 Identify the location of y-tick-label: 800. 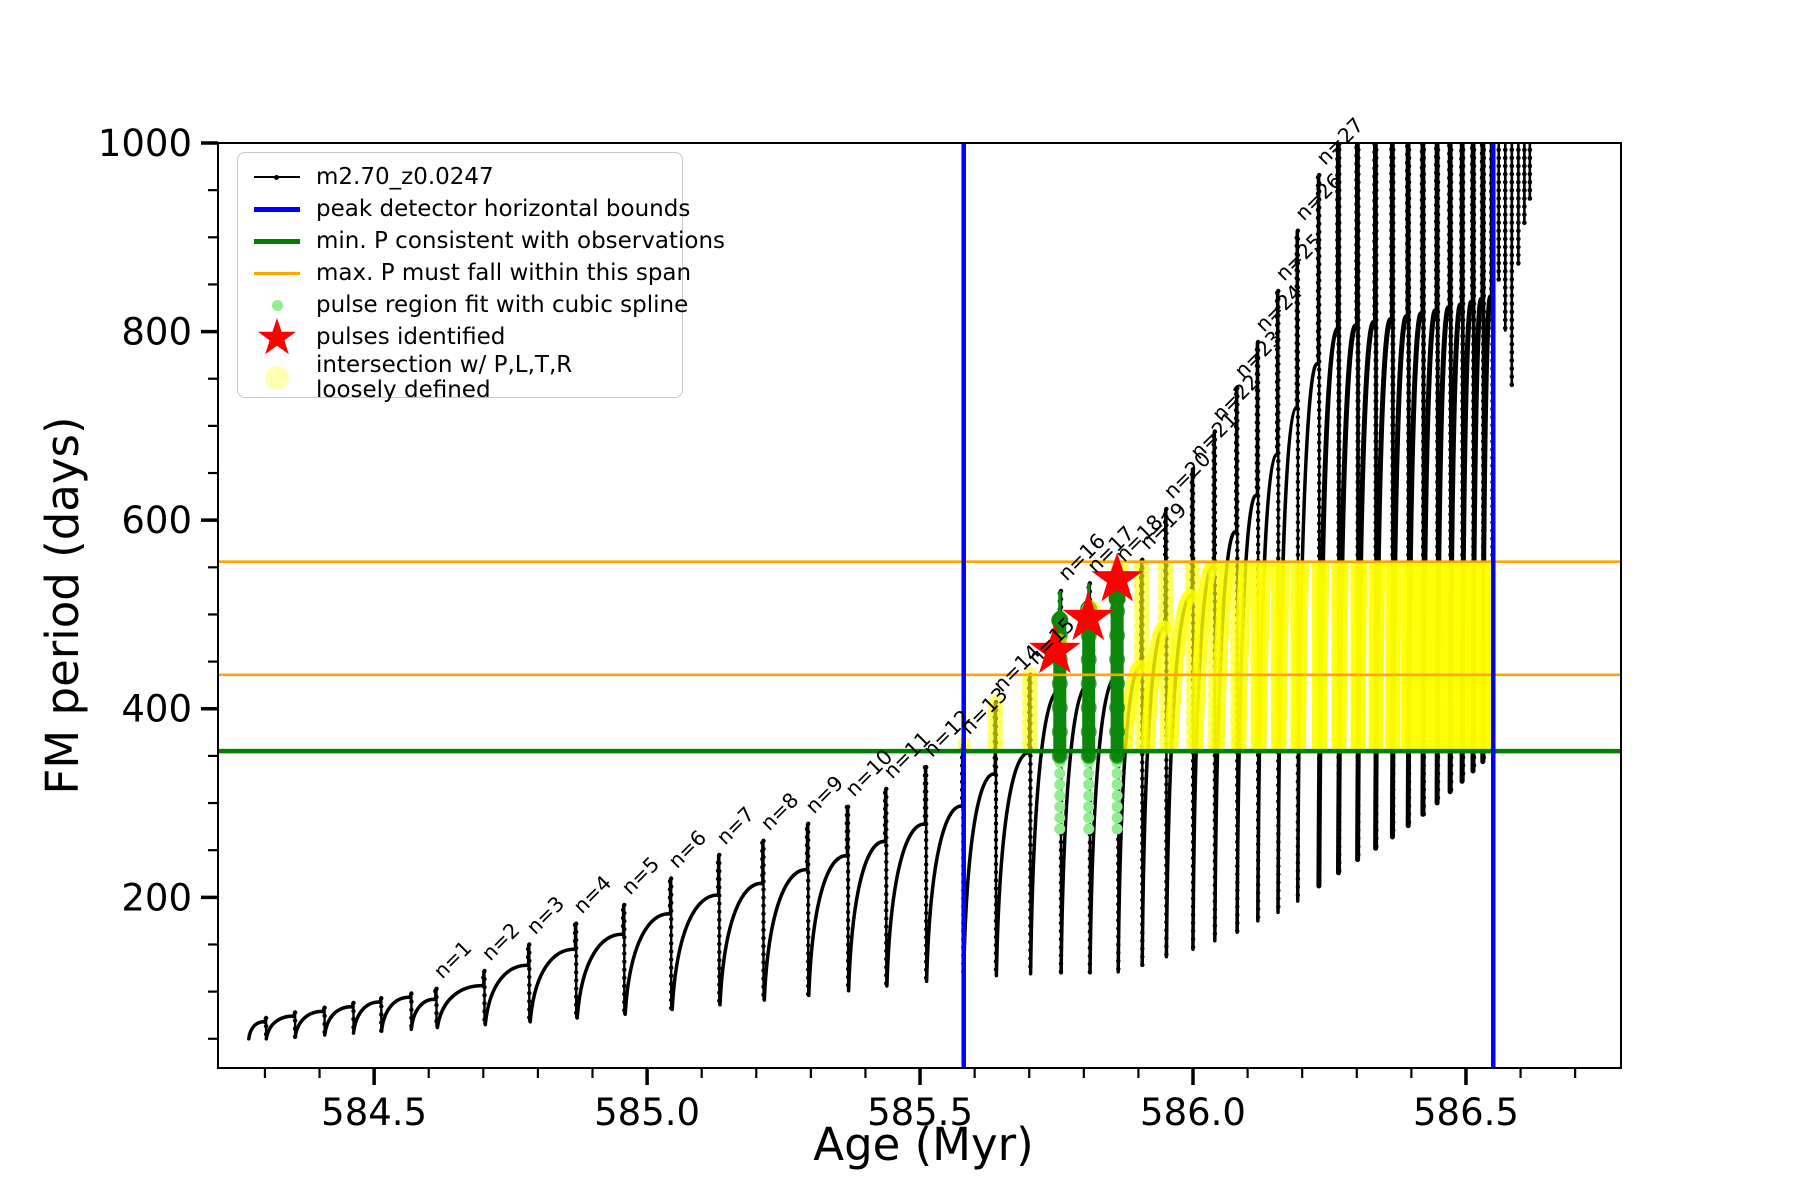
(156, 332).